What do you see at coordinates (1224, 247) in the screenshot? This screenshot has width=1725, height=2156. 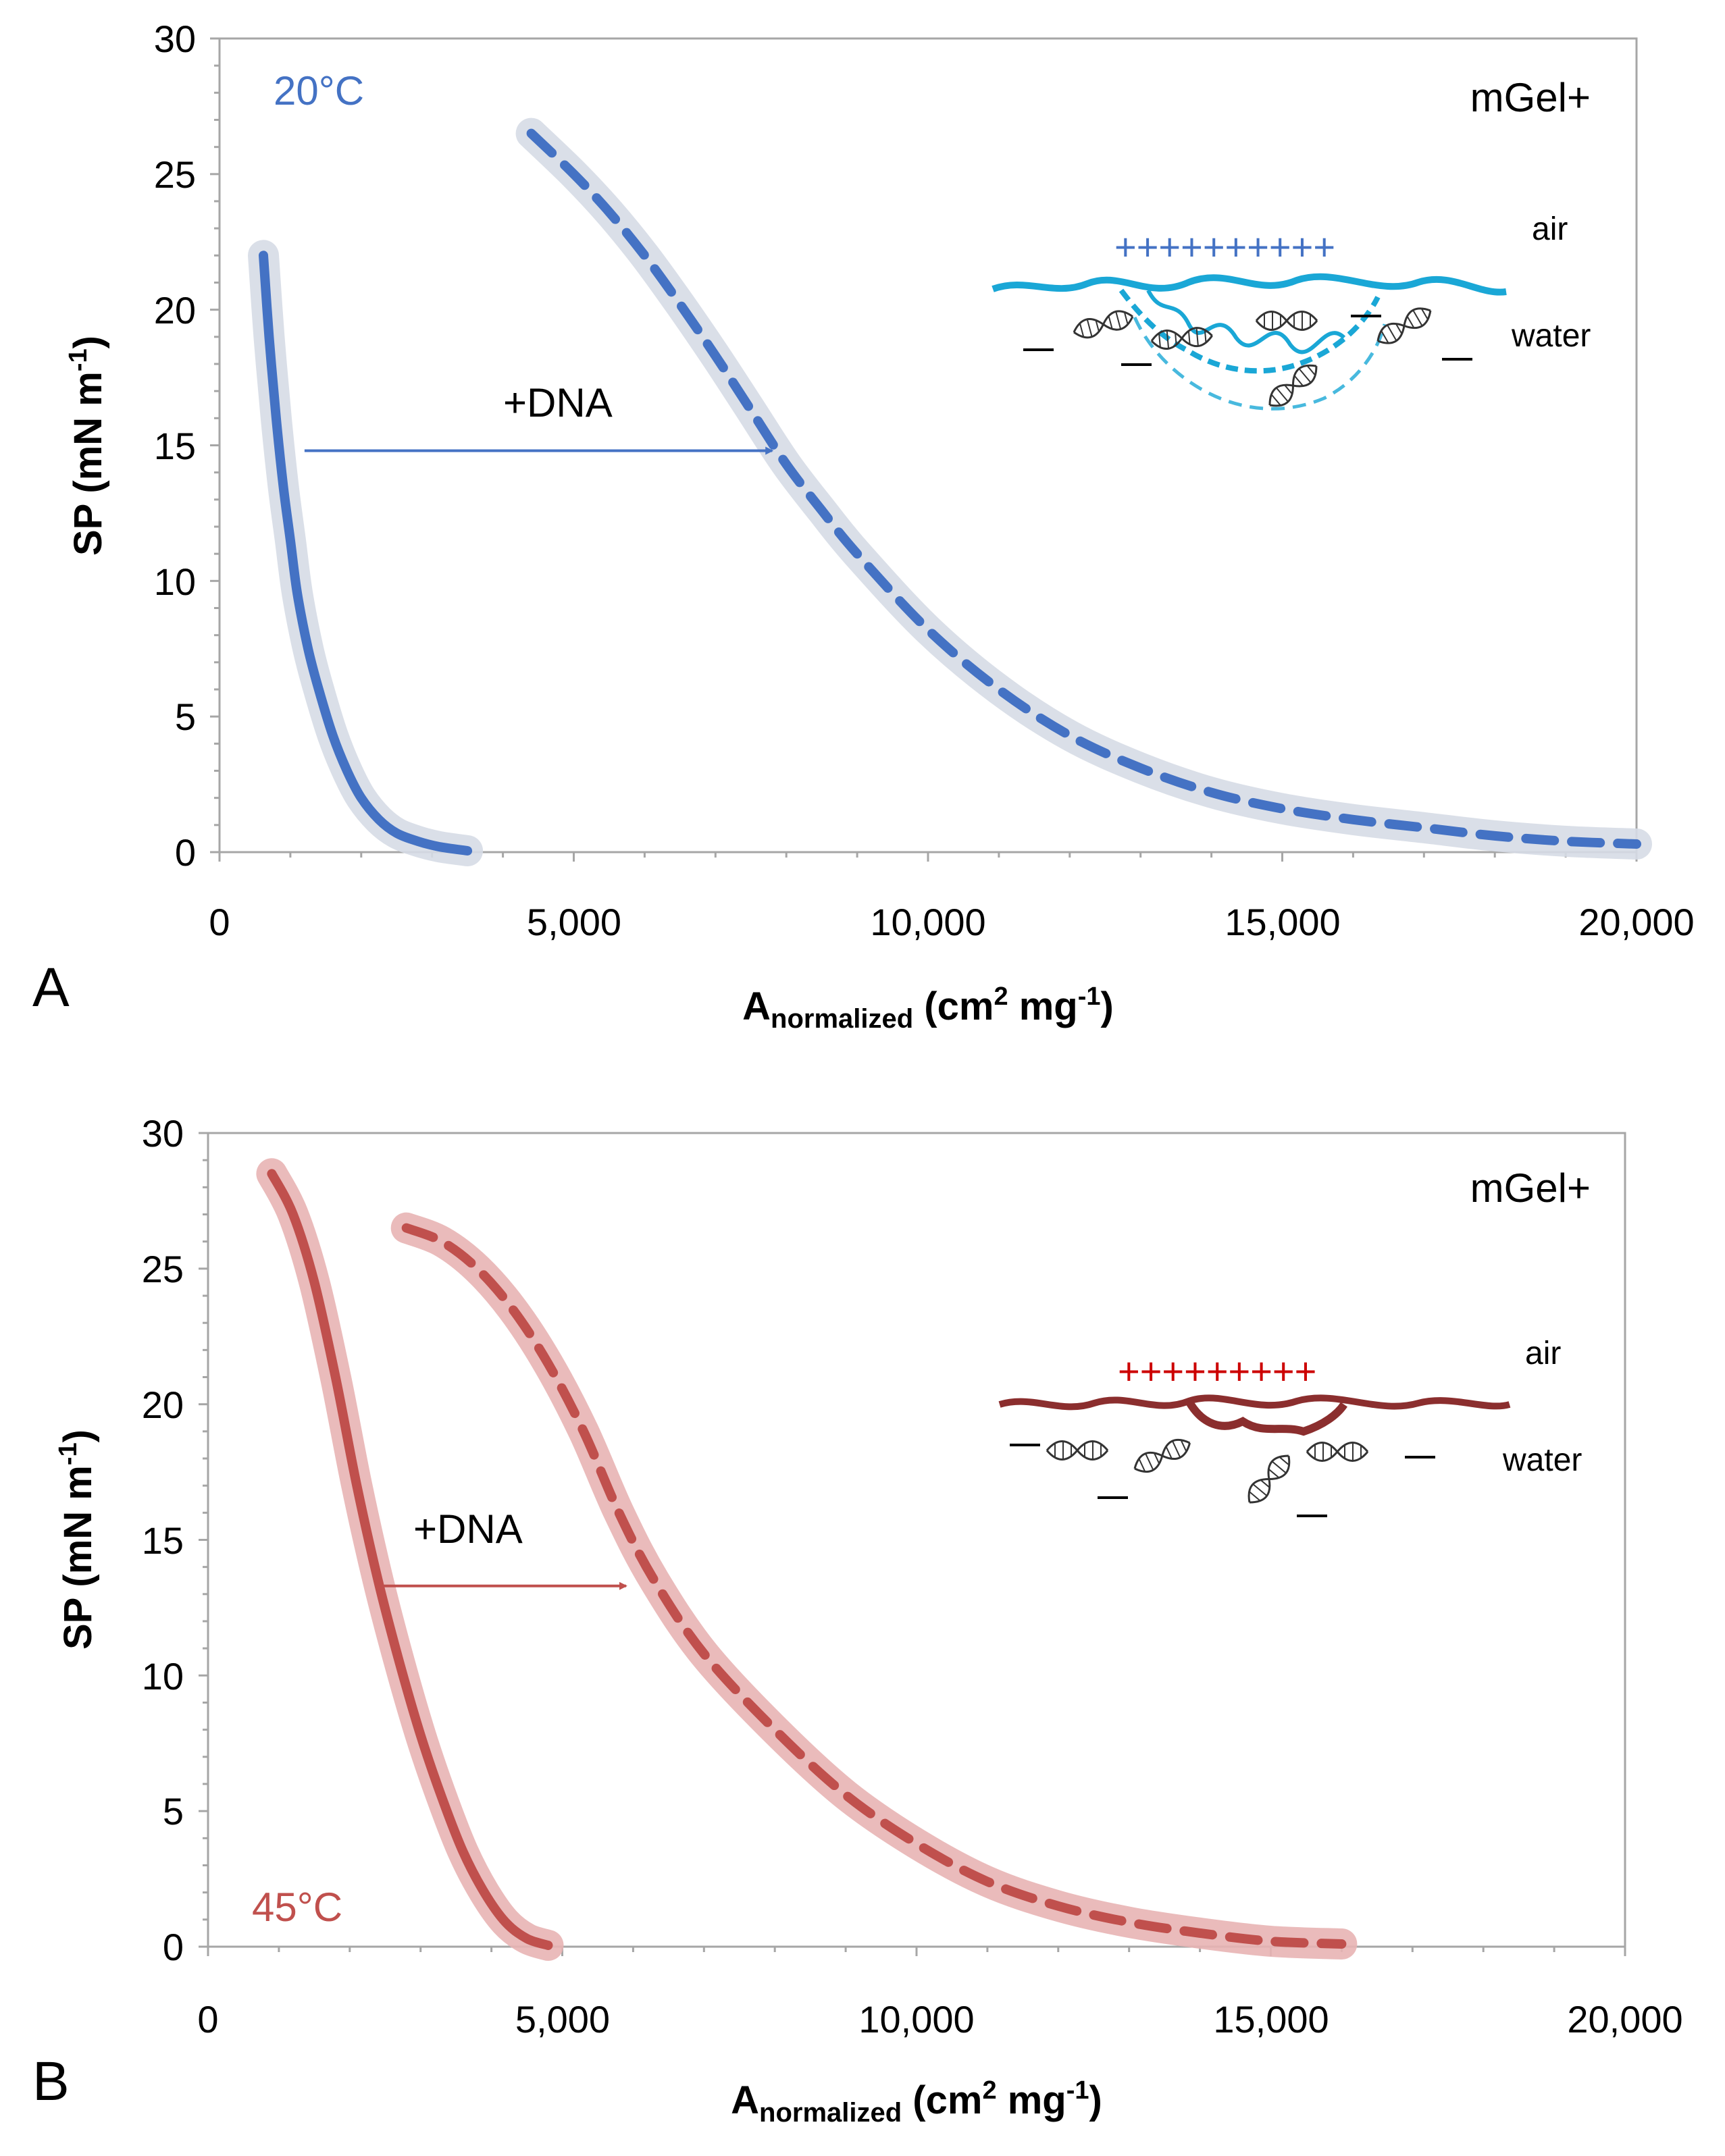 I see `plus-signs-a: ++++++++++` at bounding box center [1224, 247].